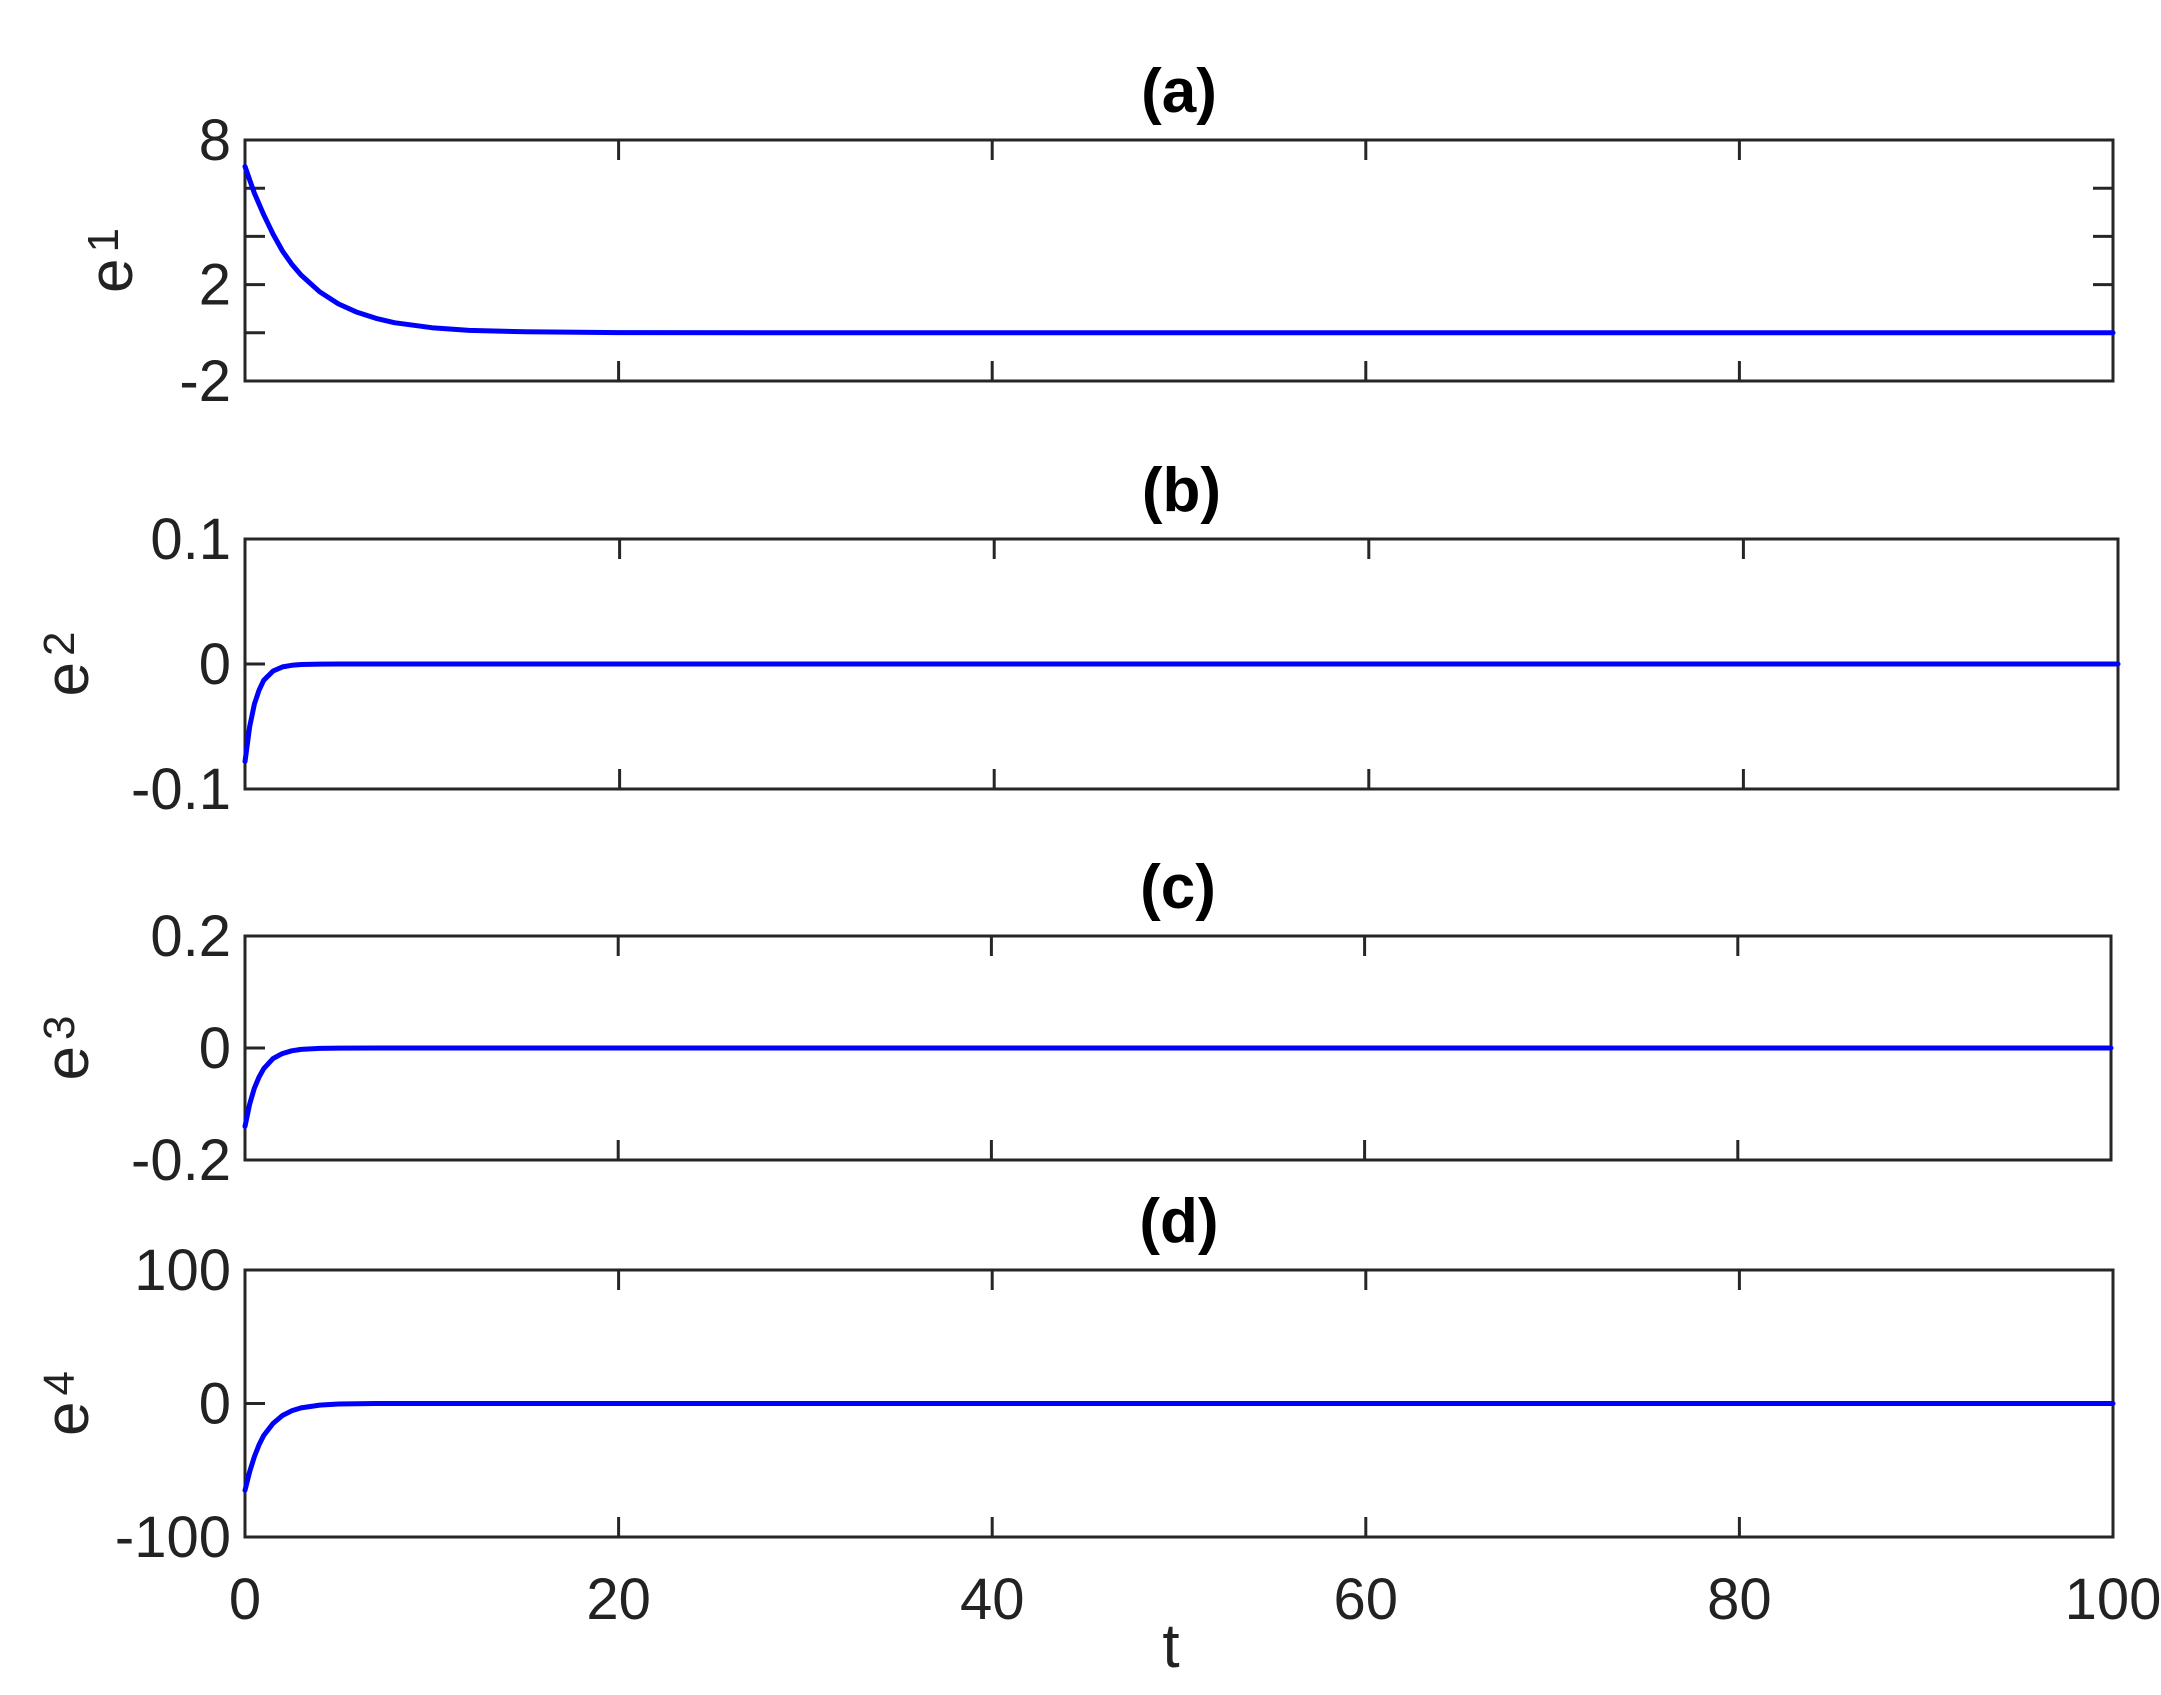  I want to click on panel-title: (c), so click(1178, 887).